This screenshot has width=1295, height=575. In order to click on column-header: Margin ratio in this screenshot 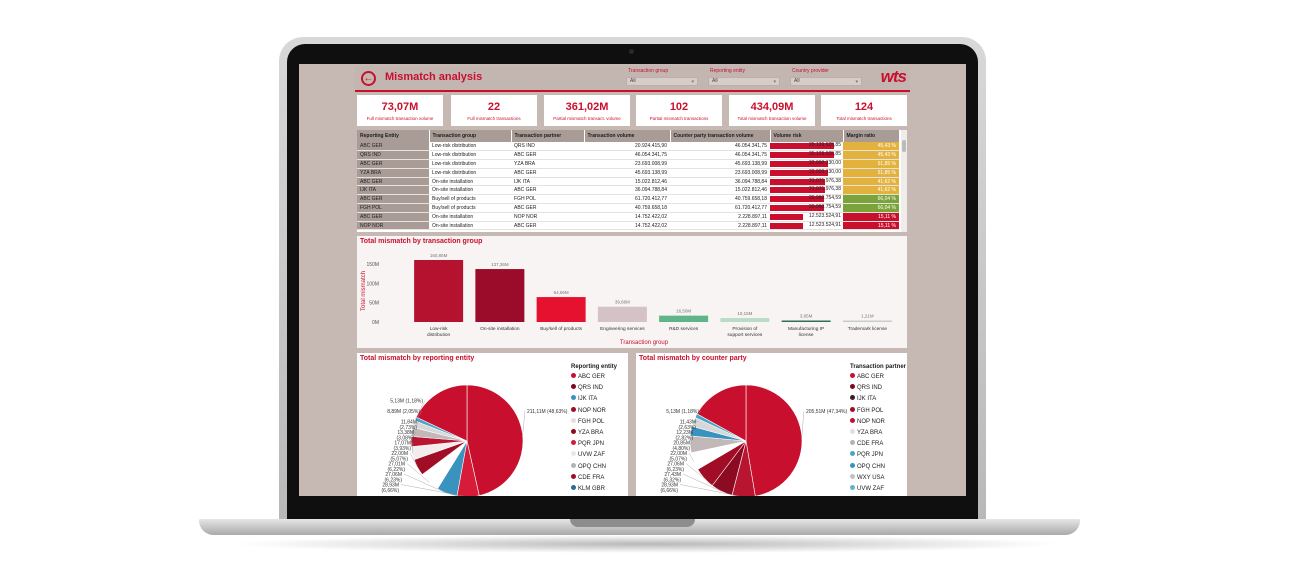, I will do `click(871, 136)`.